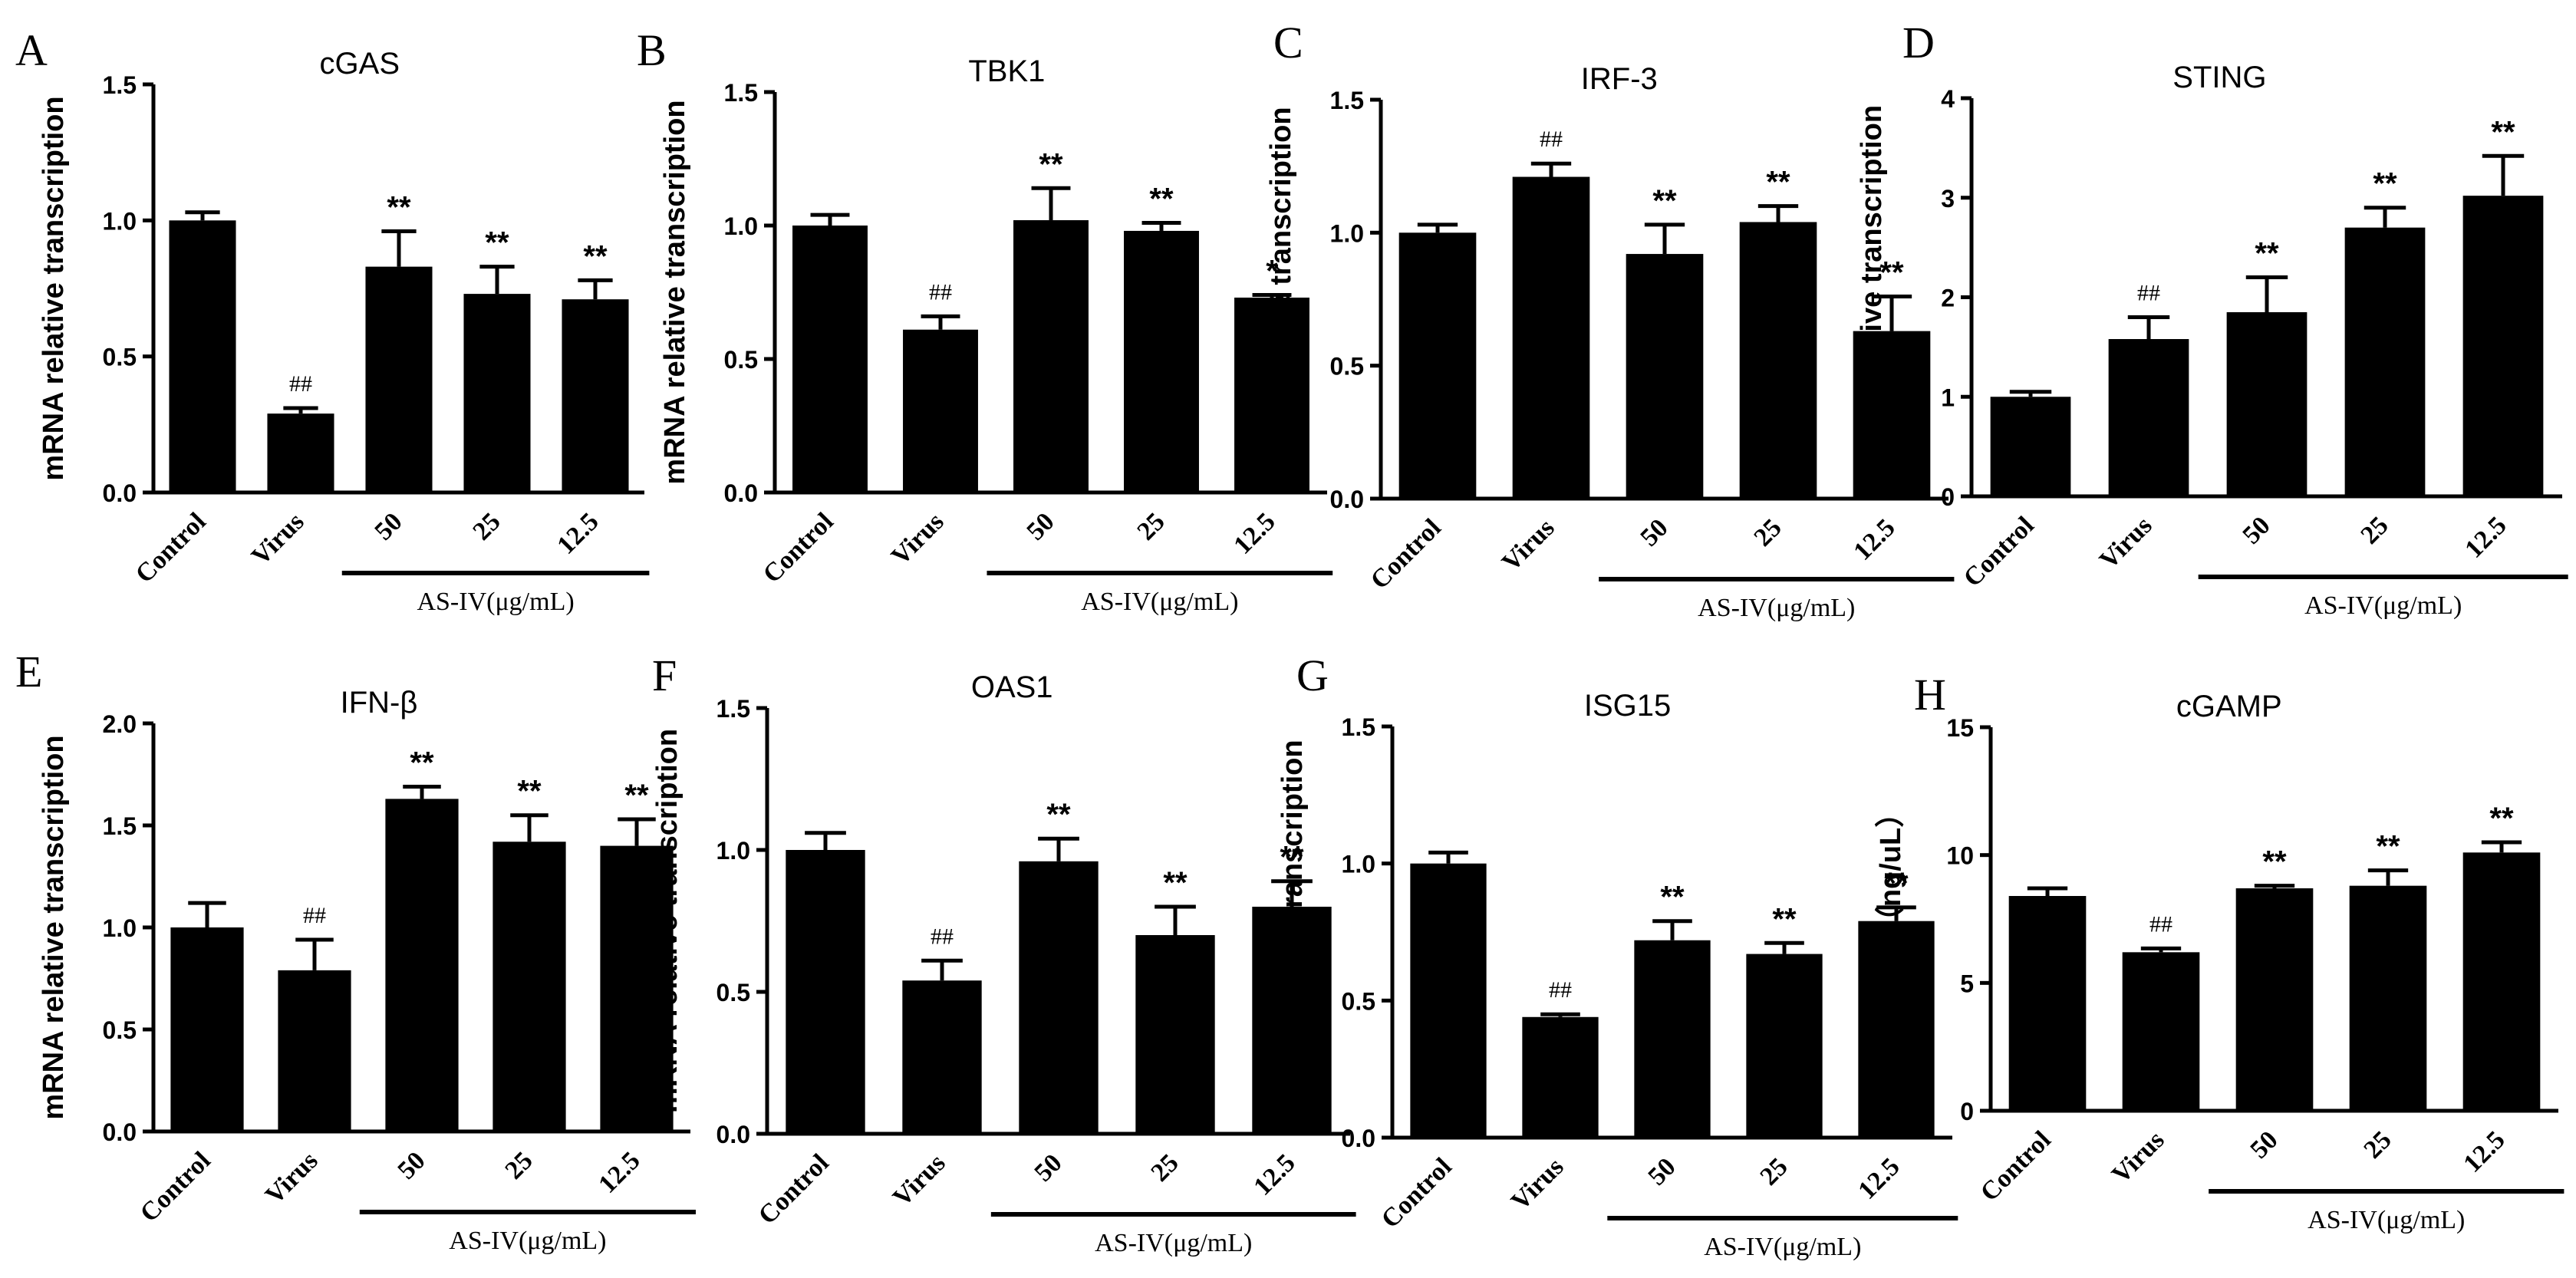  I want to click on chart-title: IRF-3, so click(1619, 79).